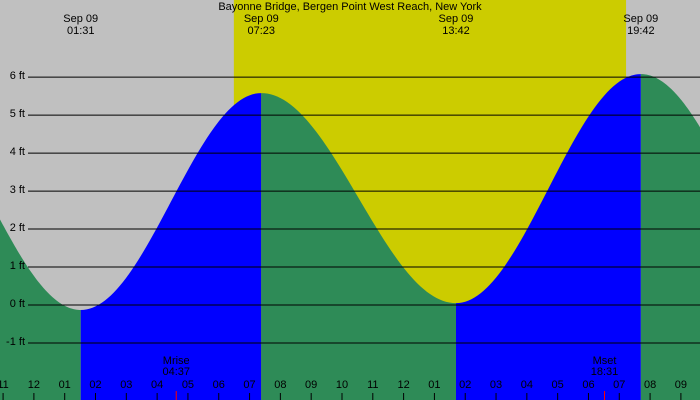  What do you see at coordinates (17, 190) in the screenshot?
I see `y-tick-label: 3 ft` at bounding box center [17, 190].